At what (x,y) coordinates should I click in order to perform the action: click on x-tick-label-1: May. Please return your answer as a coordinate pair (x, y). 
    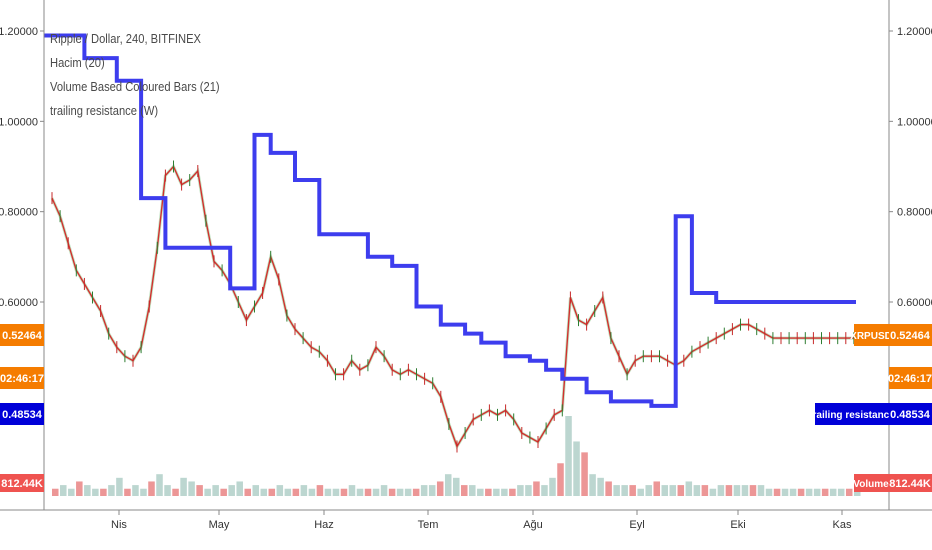
    Looking at the image, I should click on (219, 525).